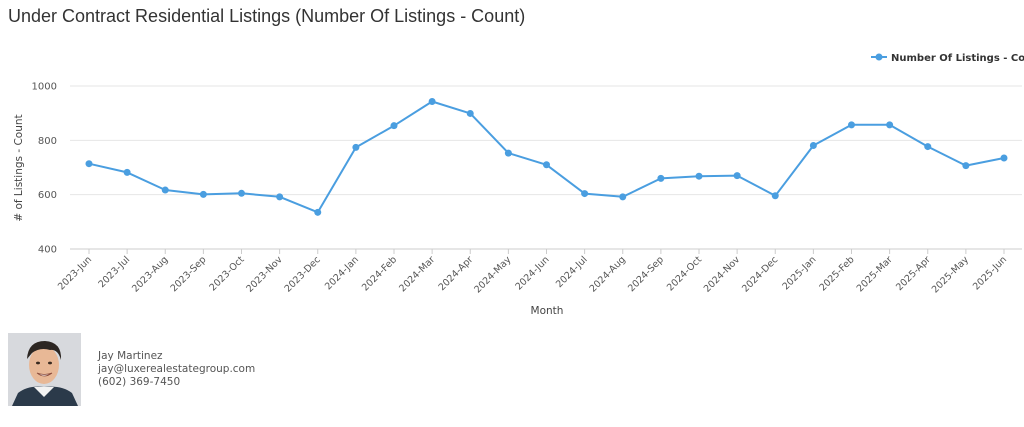 This screenshot has width=1024, height=427. What do you see at coordinates (950, 274) in the screenshot?
I see `x-tick-label: 2025-May` at bounding box center [950, 274].